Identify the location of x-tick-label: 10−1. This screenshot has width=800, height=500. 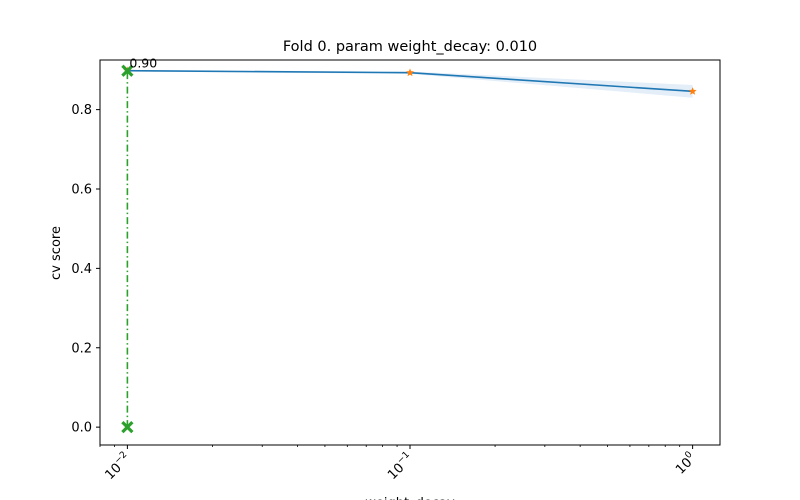
(400, 466).